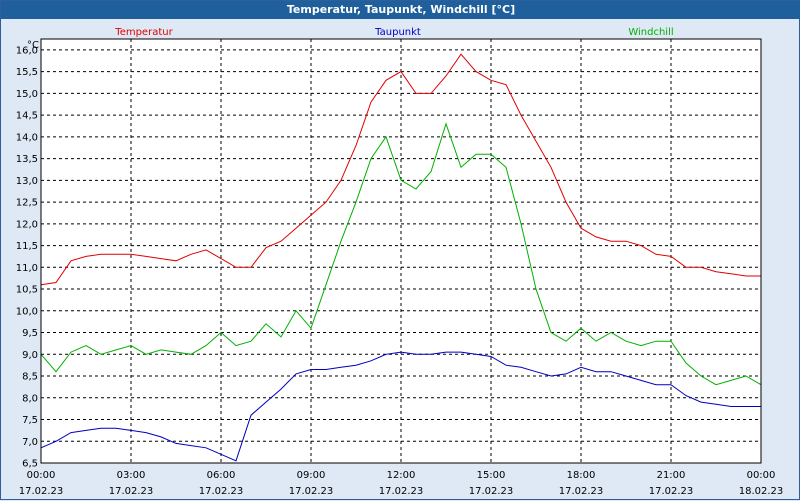 Image resolution: width=800 pixels, height=501 pixels. I want to click on y-axis-unit: °C, so click(33, 45).